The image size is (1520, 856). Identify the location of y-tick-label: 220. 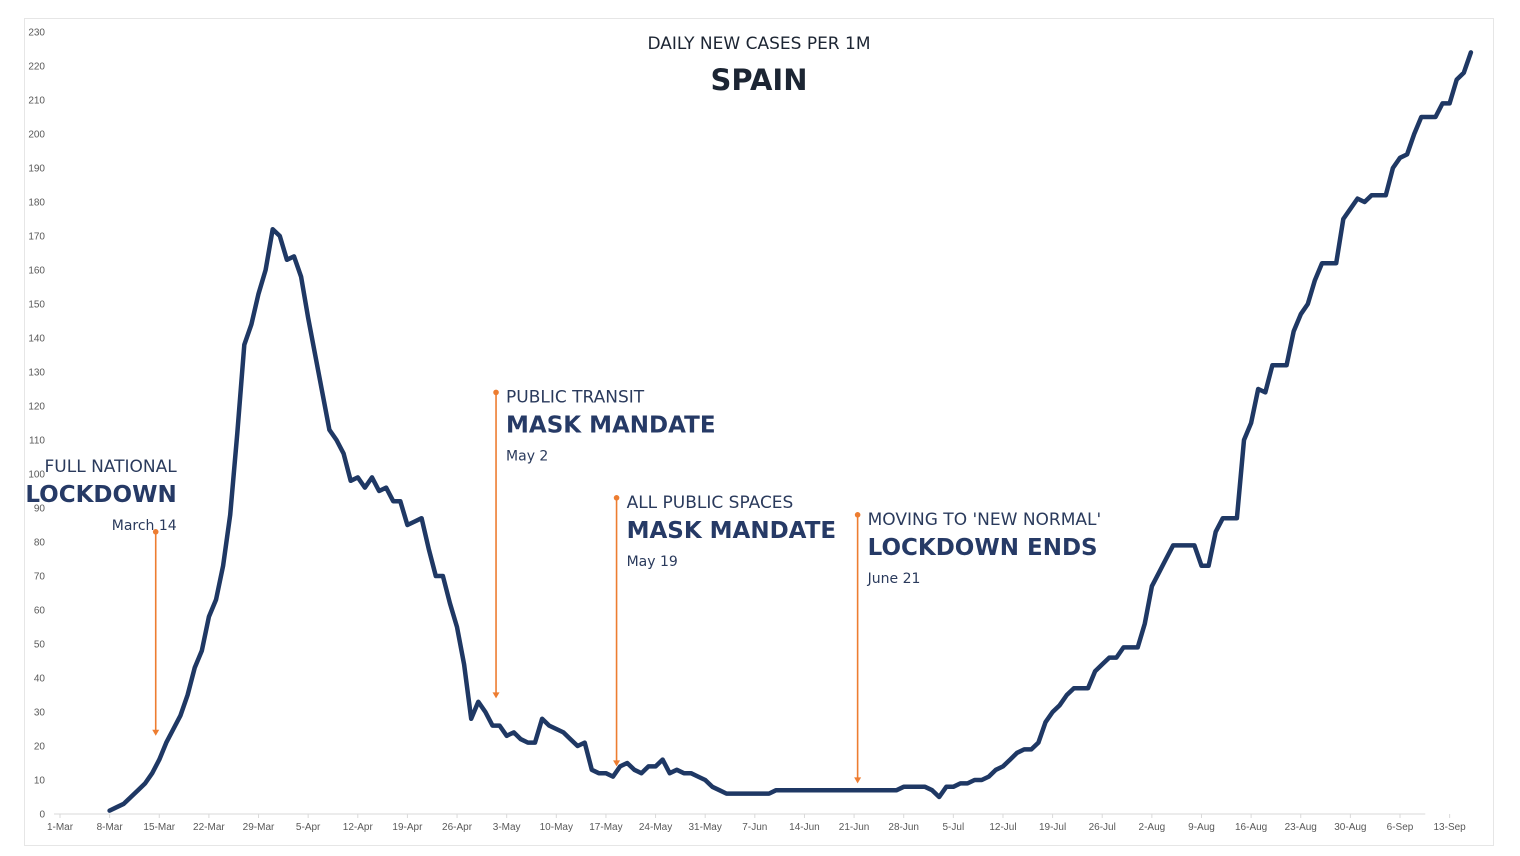
(36, 67).